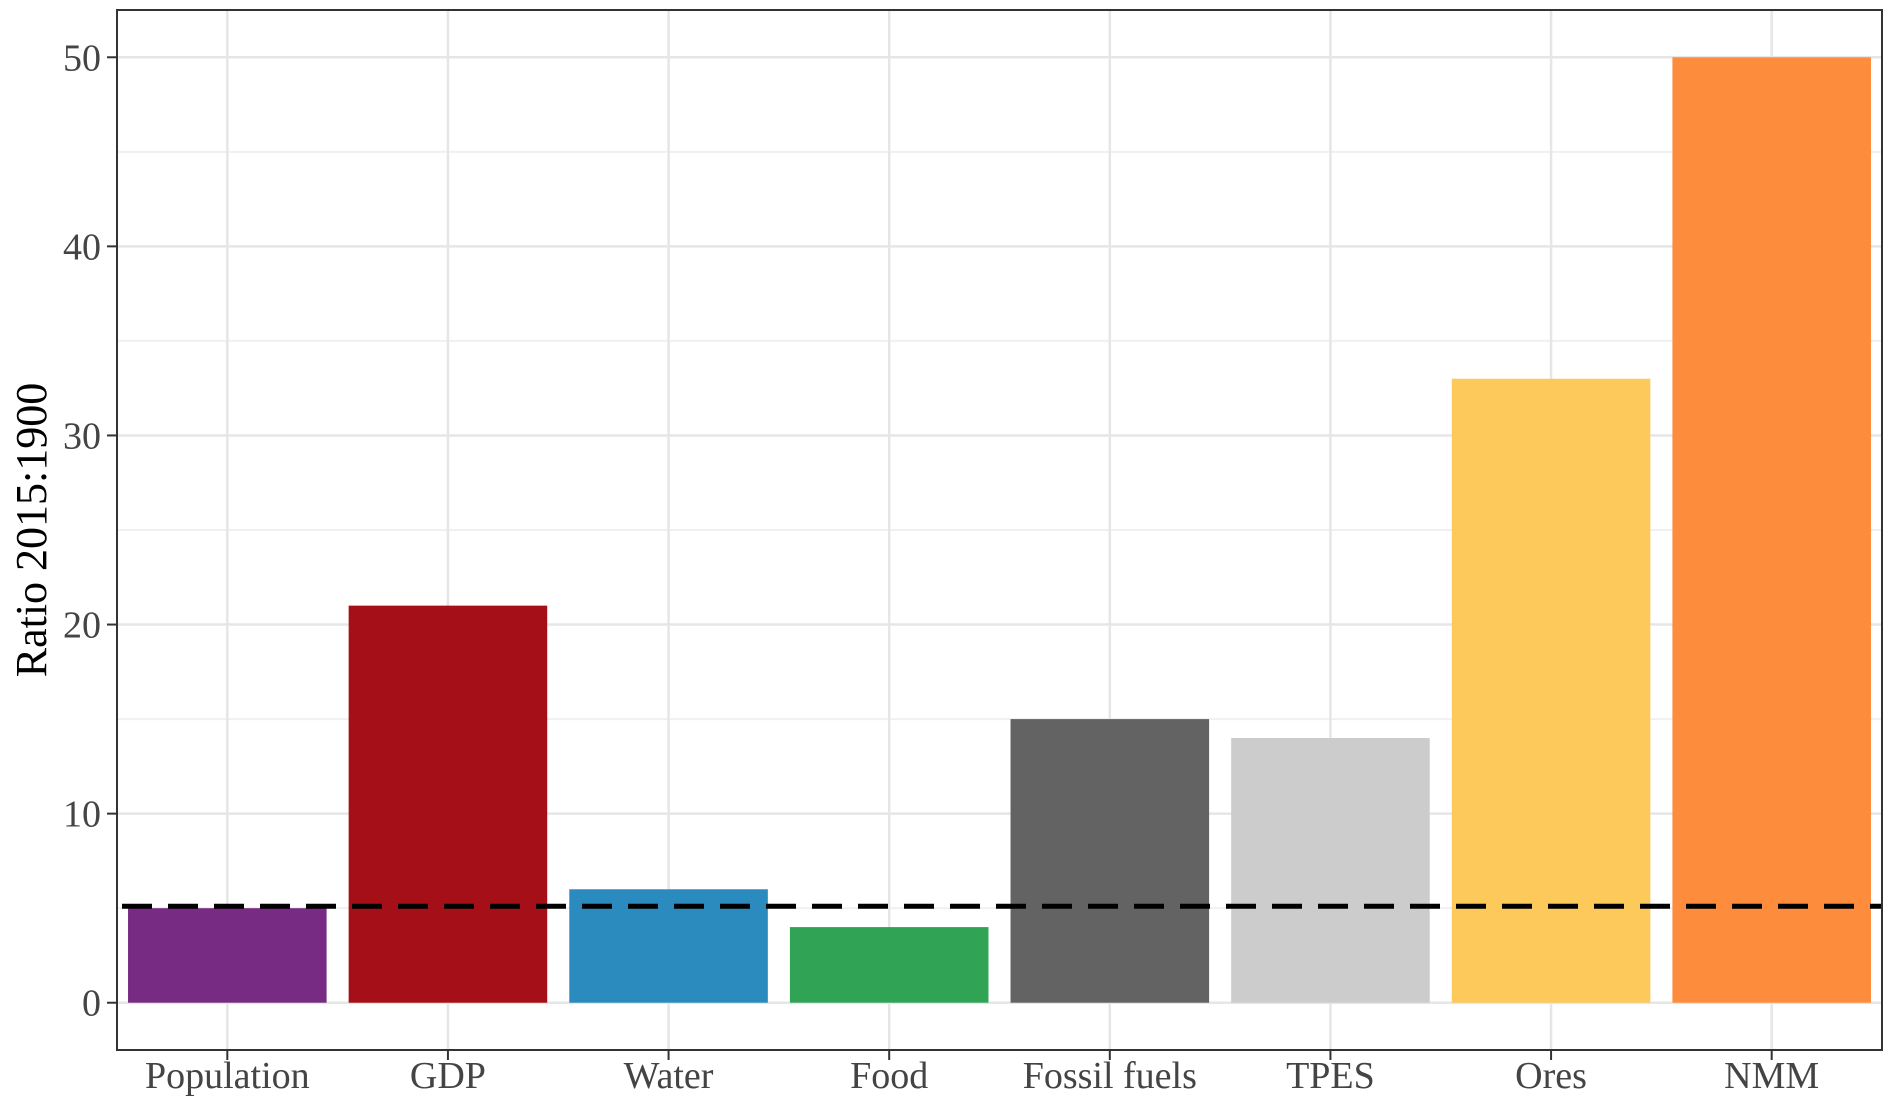  Describe the element at coordinates (889, 1076) in the screenshot. I see `x-tick-label: Food` at that location.